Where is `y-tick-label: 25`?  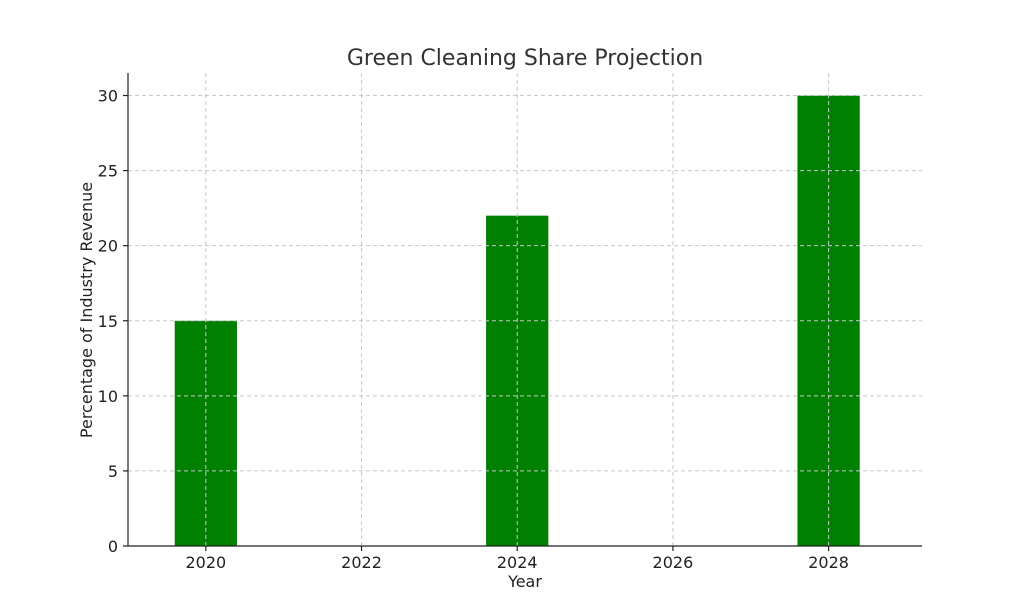 y-tick-label: 25 is located at coordinates (108, 171).